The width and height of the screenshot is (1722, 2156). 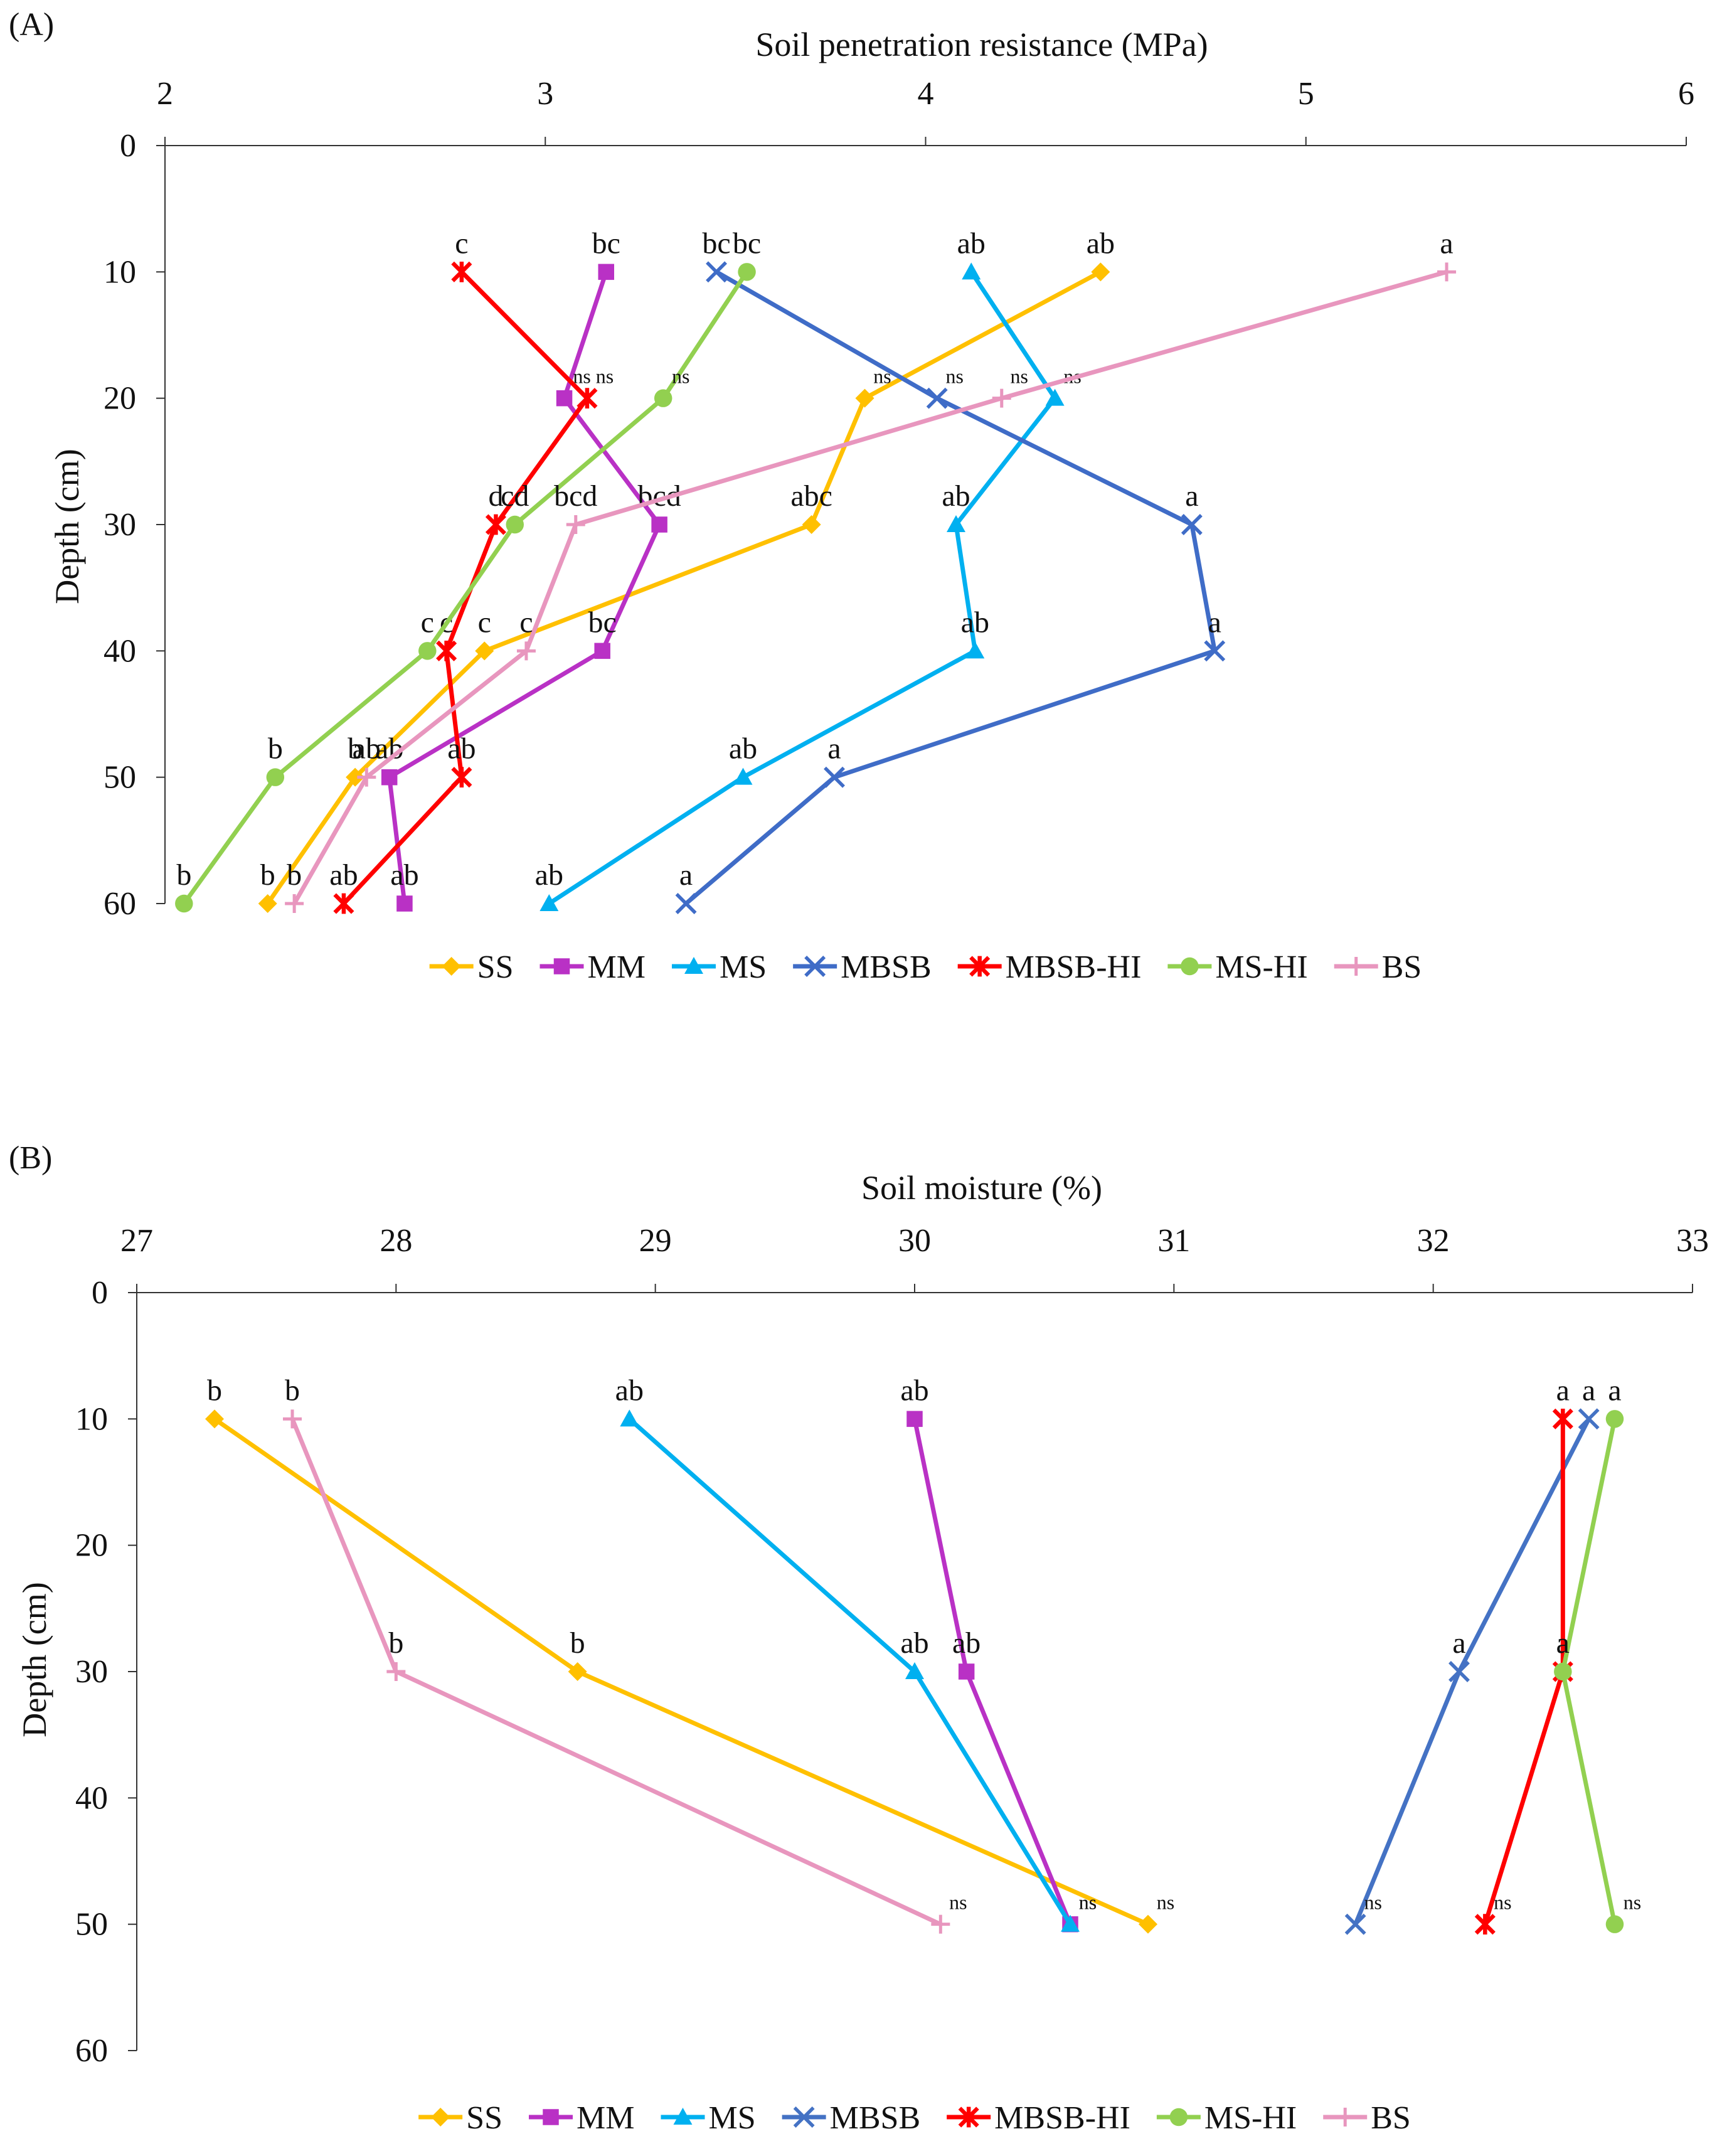 What do you see at coordinates (914, 1241) in the screenshot?
I see `x-tick-label: 30` at bounding box center [914, 1241].